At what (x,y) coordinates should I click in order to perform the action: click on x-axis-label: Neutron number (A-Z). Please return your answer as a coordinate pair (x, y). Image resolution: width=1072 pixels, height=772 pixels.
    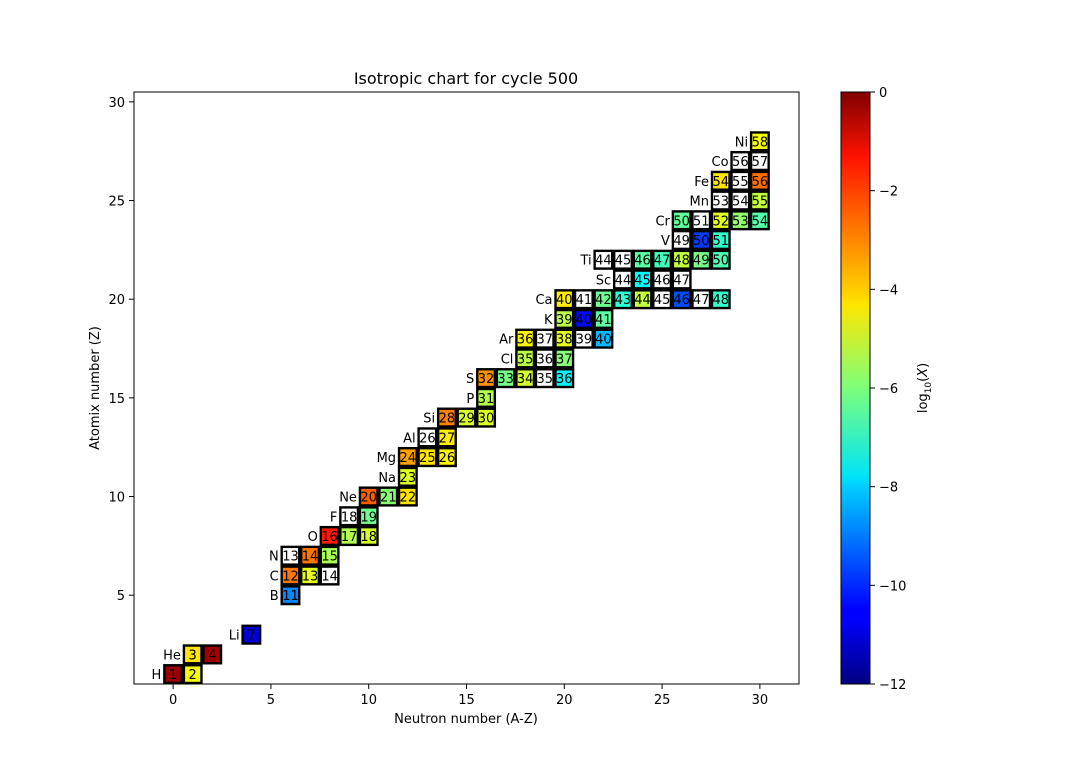
    Looking at the image, I should click on (466, 719).